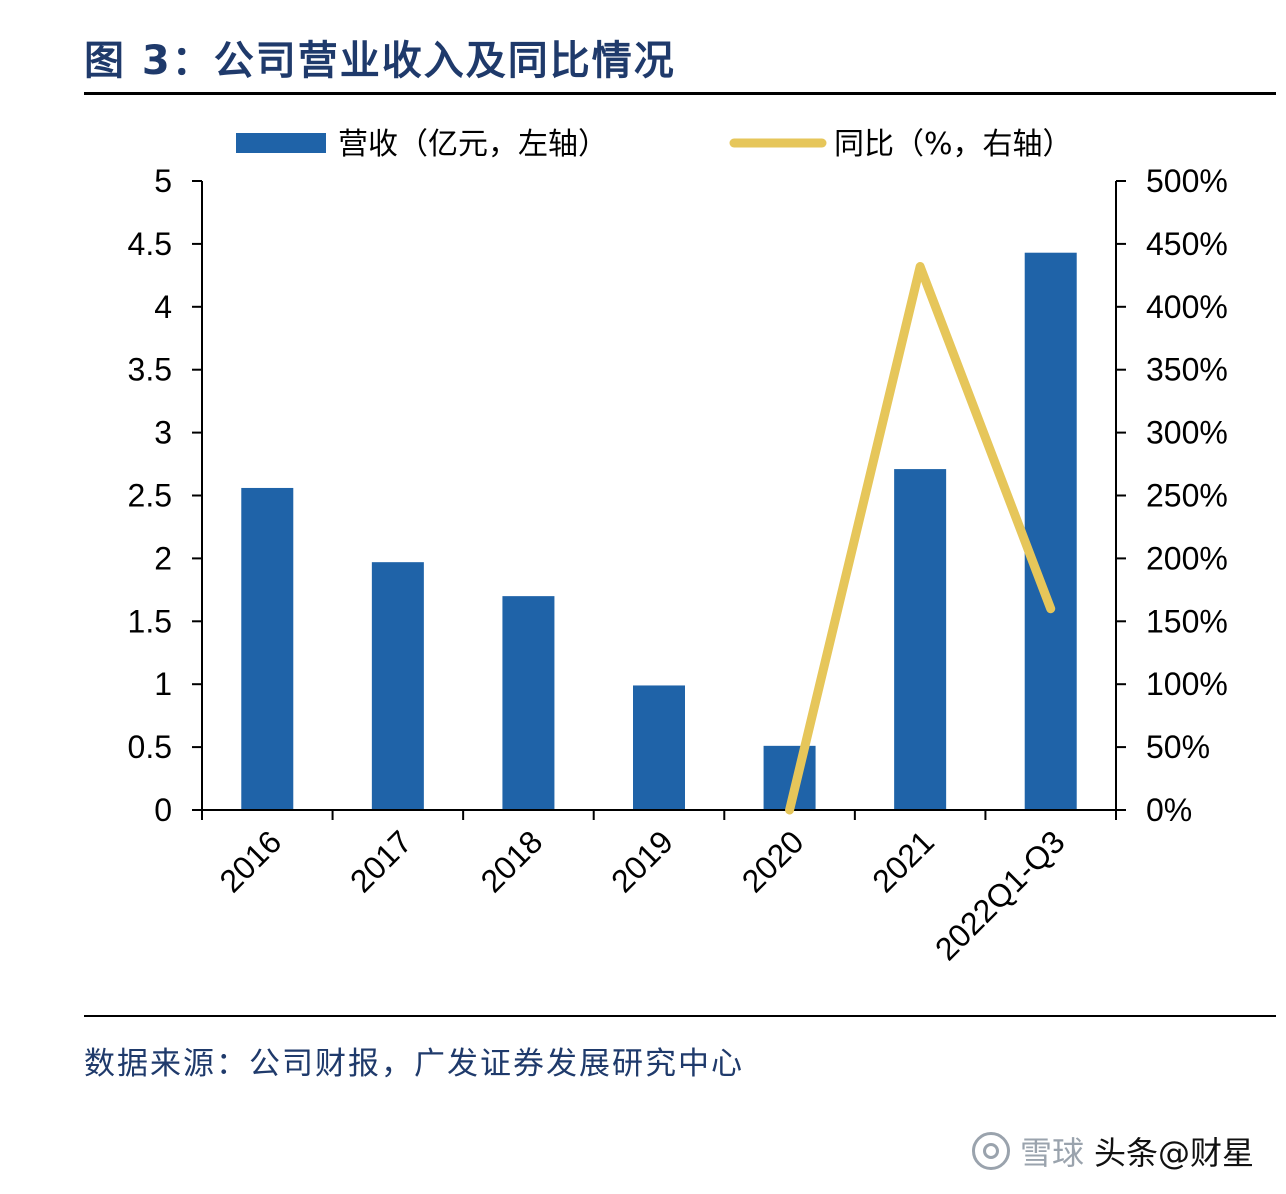 Image resolution: width=1286 pixels, height=1194 pixels. What do you see at coordinates (1187, 621) in the screenshot?
I see `right-tick-label: 150%` at bounding box center [1187, 621].